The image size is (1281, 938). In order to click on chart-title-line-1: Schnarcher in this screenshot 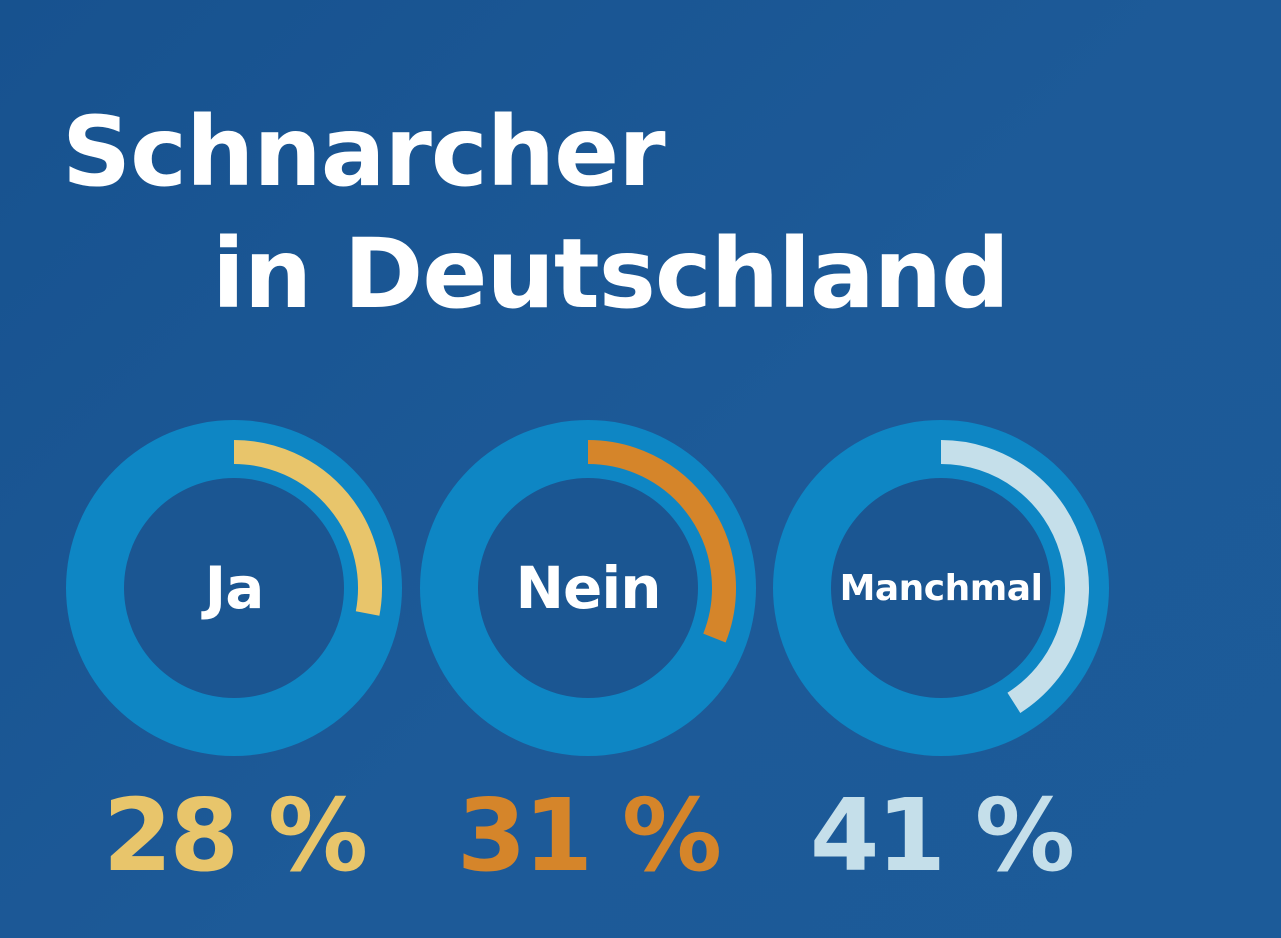, I will do `click(364, 152)`.